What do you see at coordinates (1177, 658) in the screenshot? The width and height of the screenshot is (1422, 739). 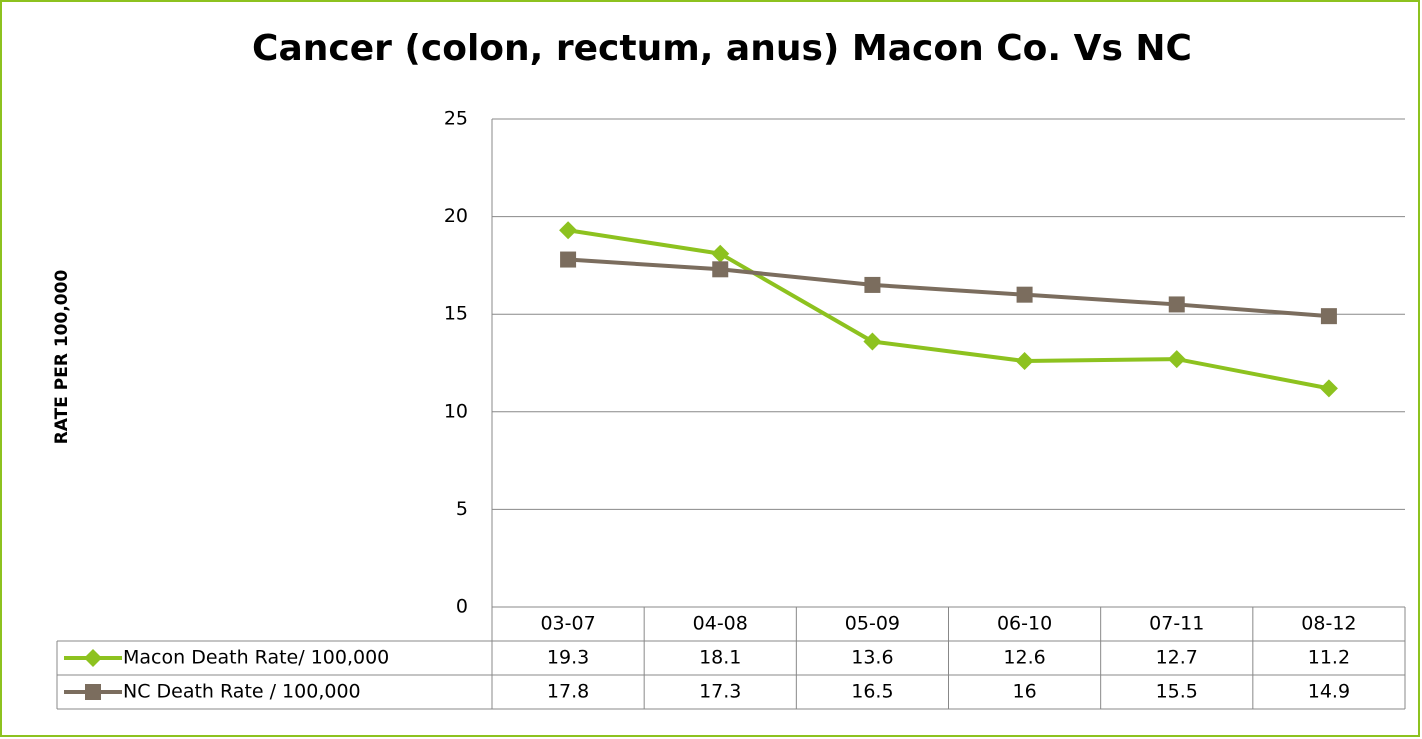 I see `table-value: 12.7` at bounding box center [1177, 658].